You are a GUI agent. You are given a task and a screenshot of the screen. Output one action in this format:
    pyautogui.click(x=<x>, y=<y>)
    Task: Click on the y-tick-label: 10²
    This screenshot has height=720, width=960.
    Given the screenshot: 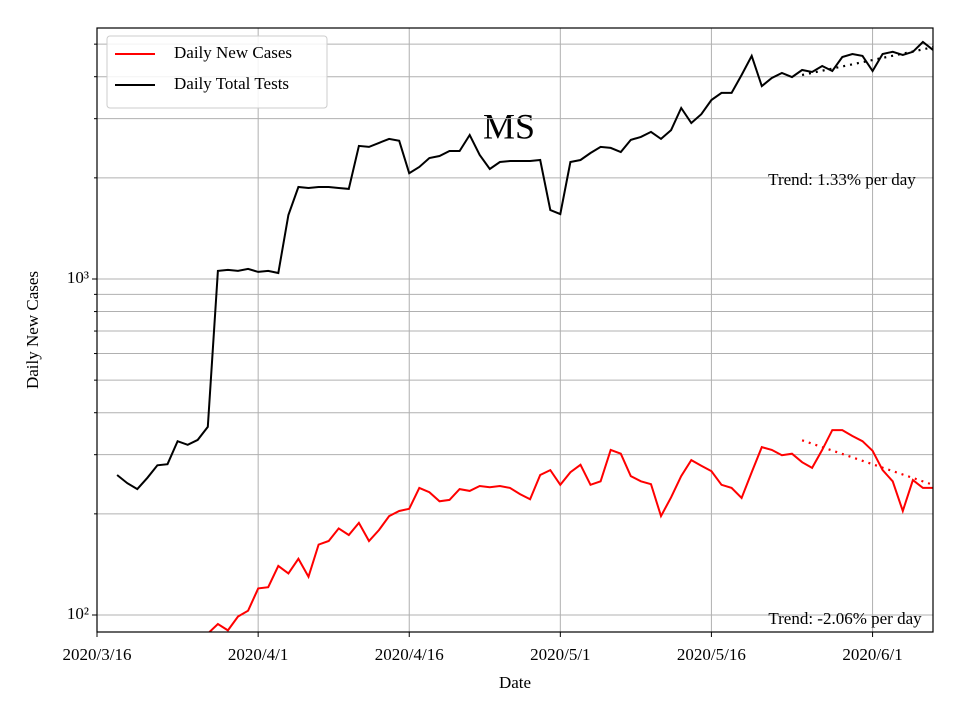 What is the action you would take?
    pyautogui.click(x=78, y=613)
    